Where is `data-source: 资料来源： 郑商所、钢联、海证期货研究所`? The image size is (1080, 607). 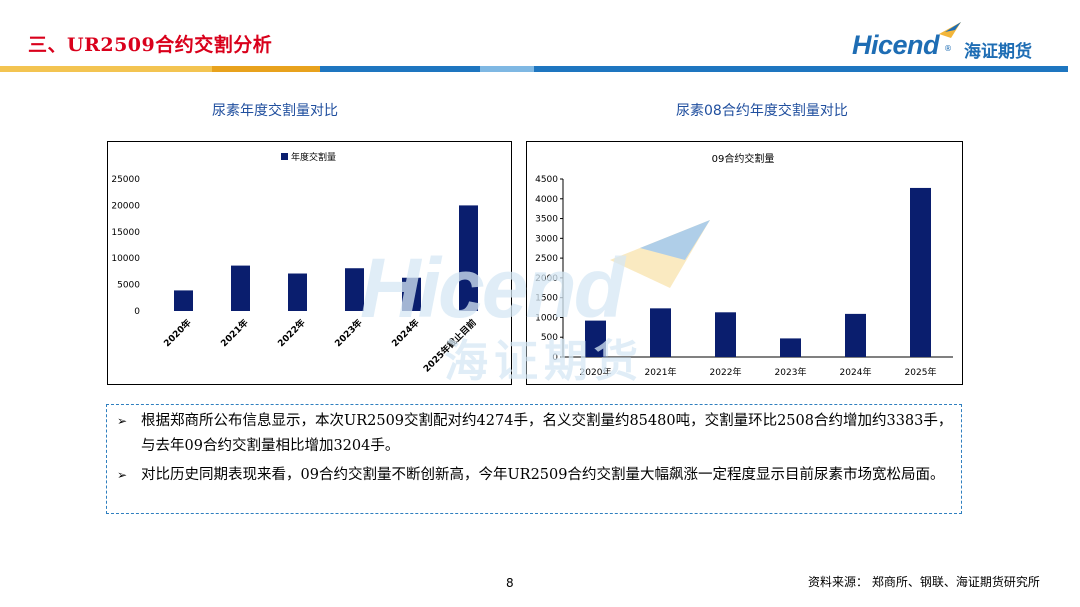
data-source: 资料来源： 郑商所、钢联、海证期货研究所 is located at coordinates (924, 582).